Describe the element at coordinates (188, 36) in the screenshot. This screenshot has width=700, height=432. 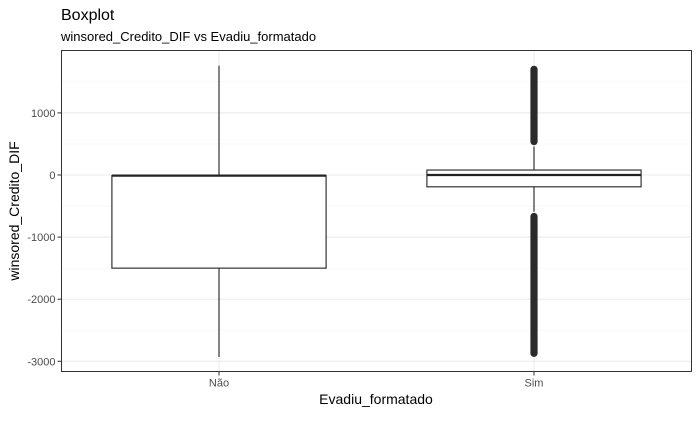
I see `chart-subtitle: winsored_Credito_DIF vs Evadiu_formatado` at that location.